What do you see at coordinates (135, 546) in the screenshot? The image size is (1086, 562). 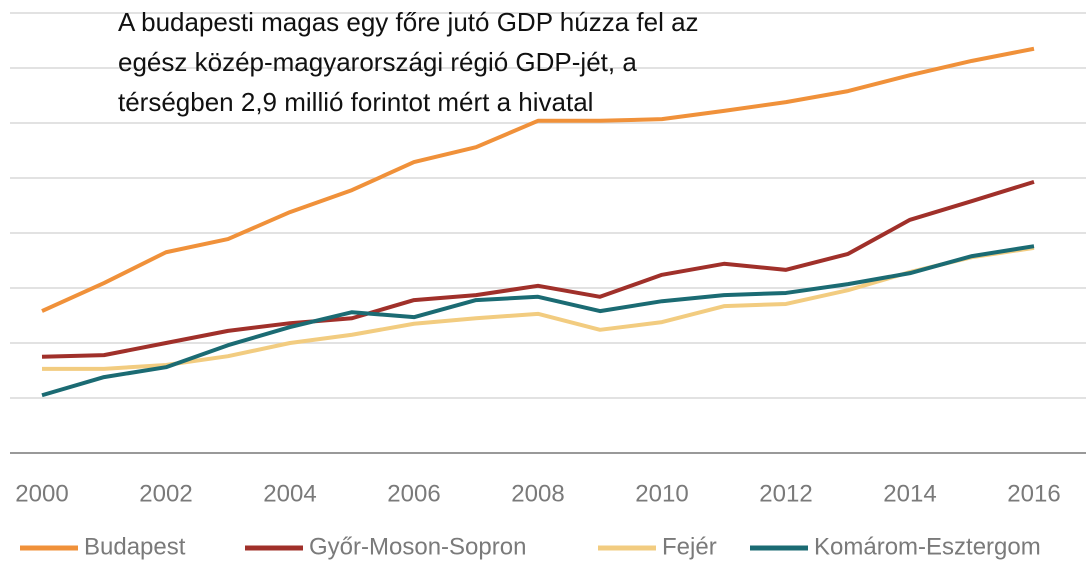 I see `legend-label: Budapest` at bounding box center [135, 546].